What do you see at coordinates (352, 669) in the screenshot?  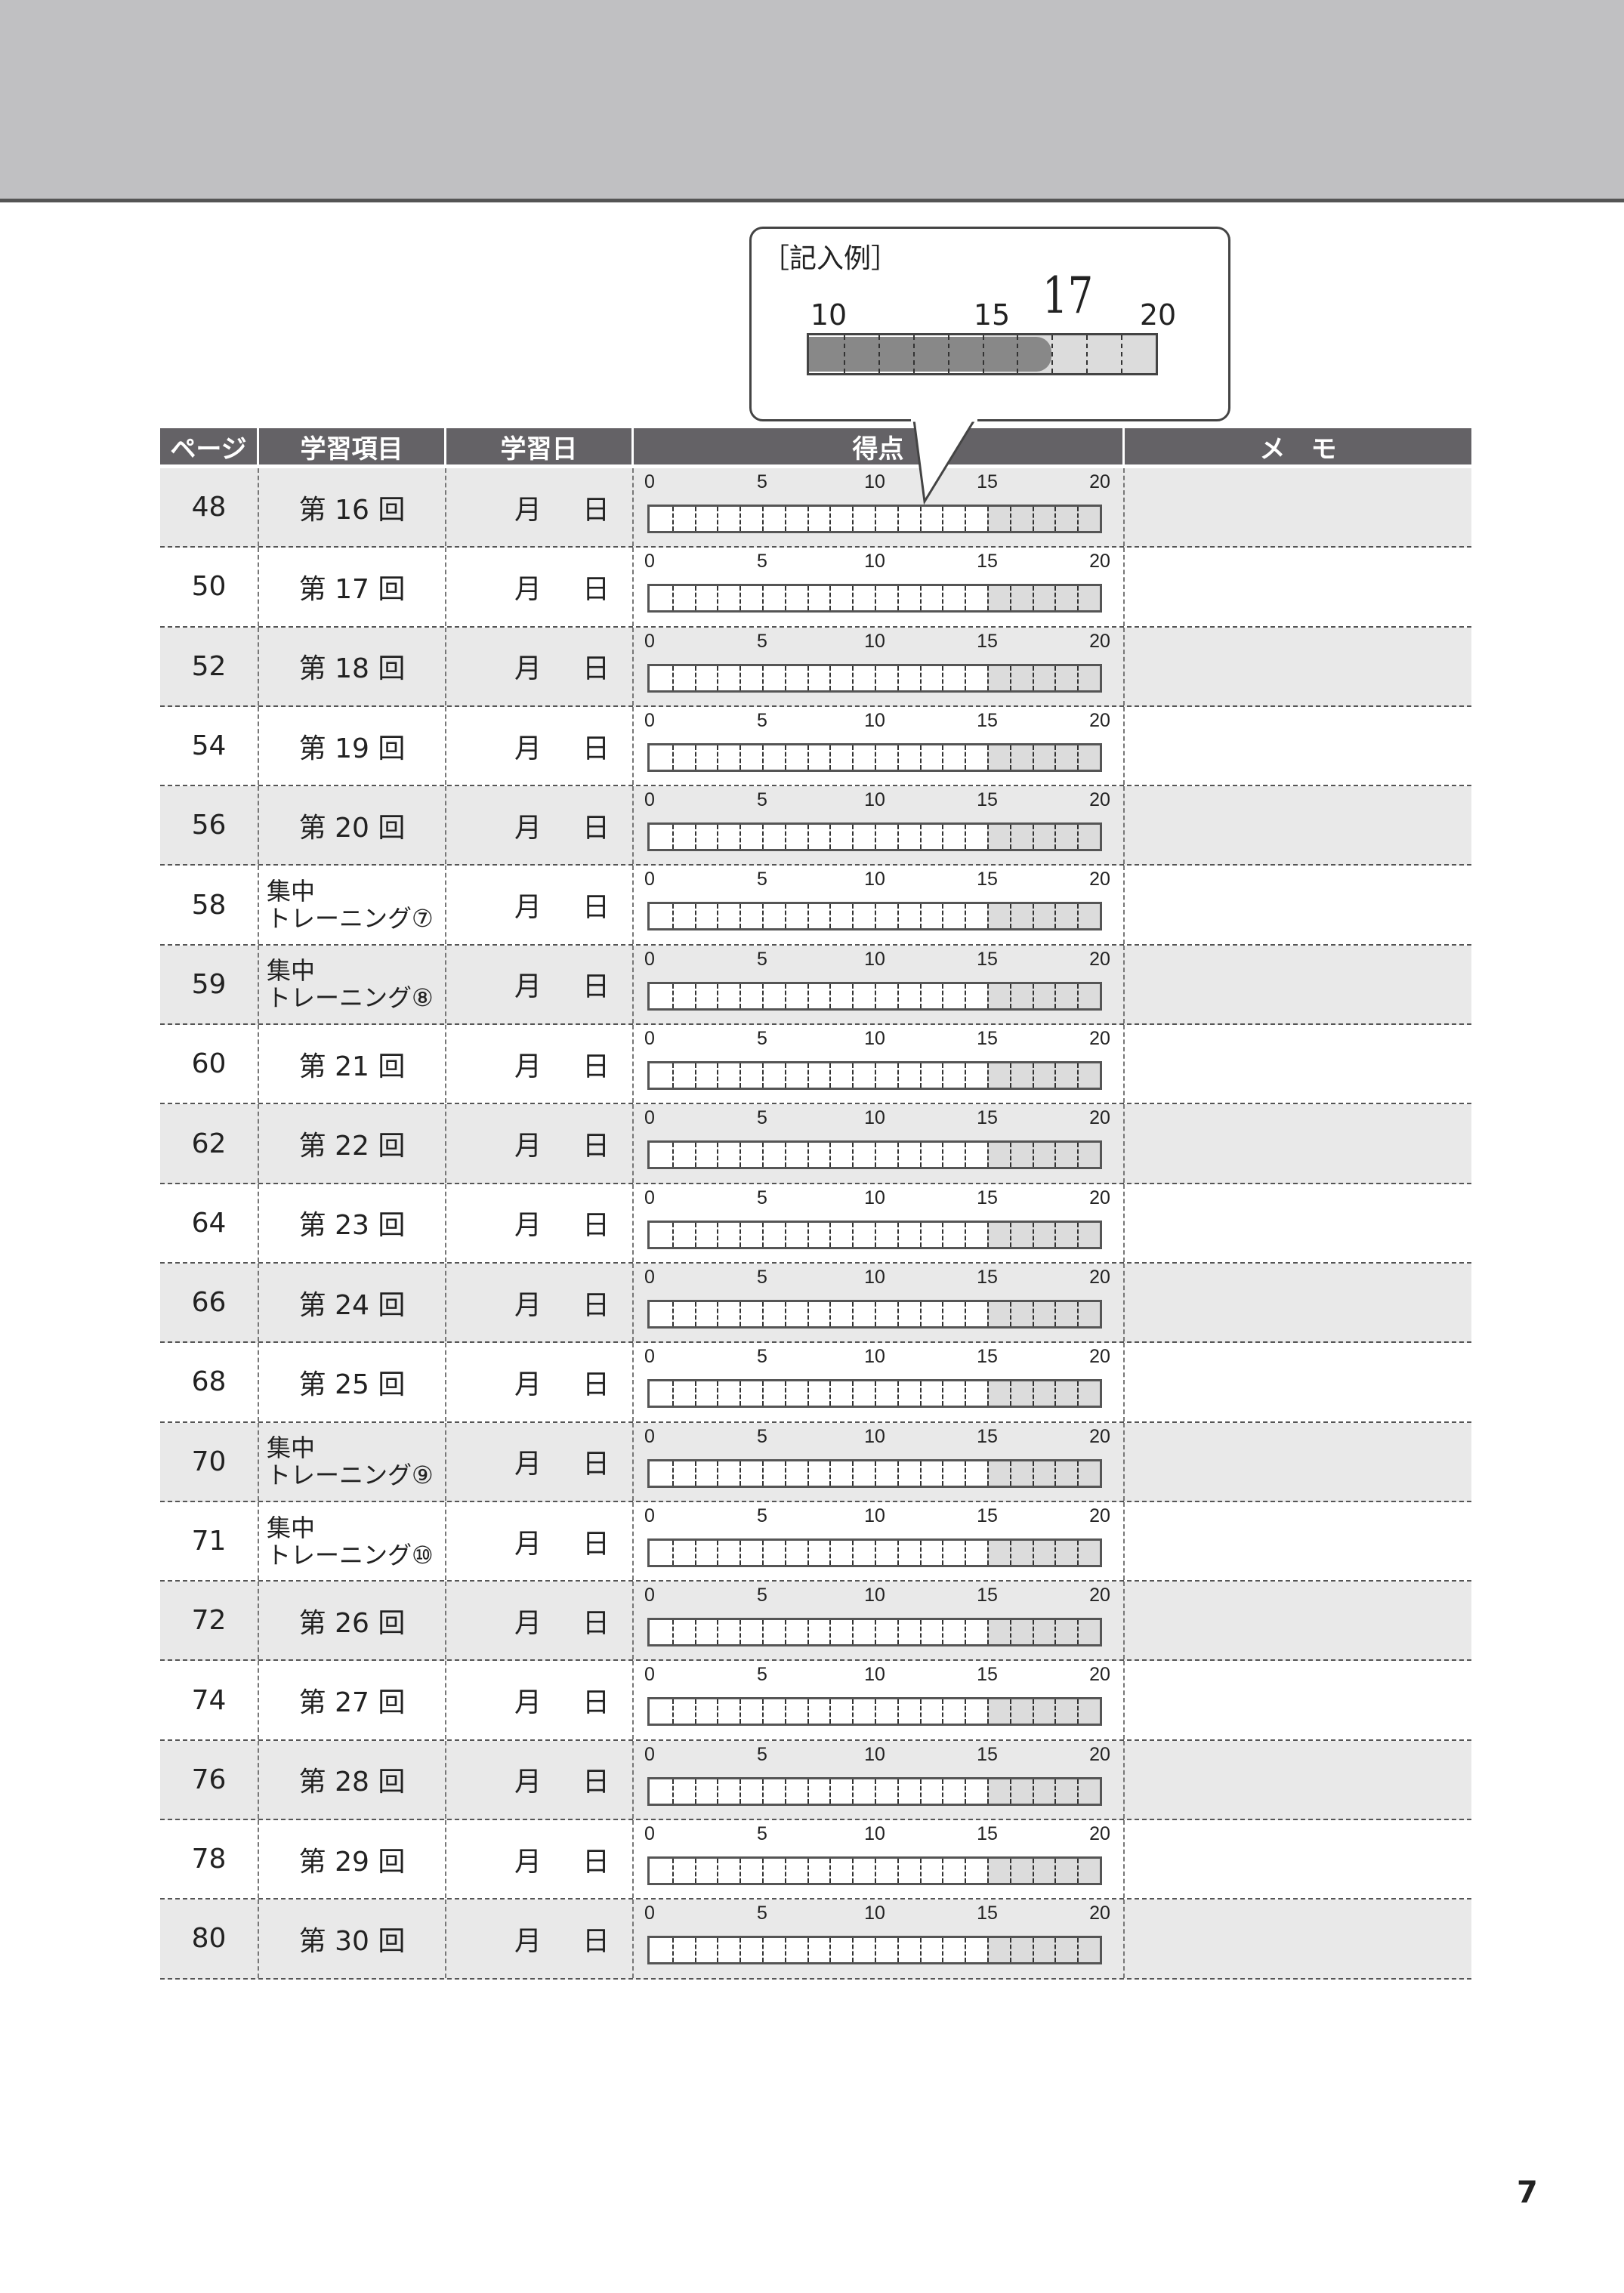 I see `item-label: 第 18 回` at bounding box center [352, 669].